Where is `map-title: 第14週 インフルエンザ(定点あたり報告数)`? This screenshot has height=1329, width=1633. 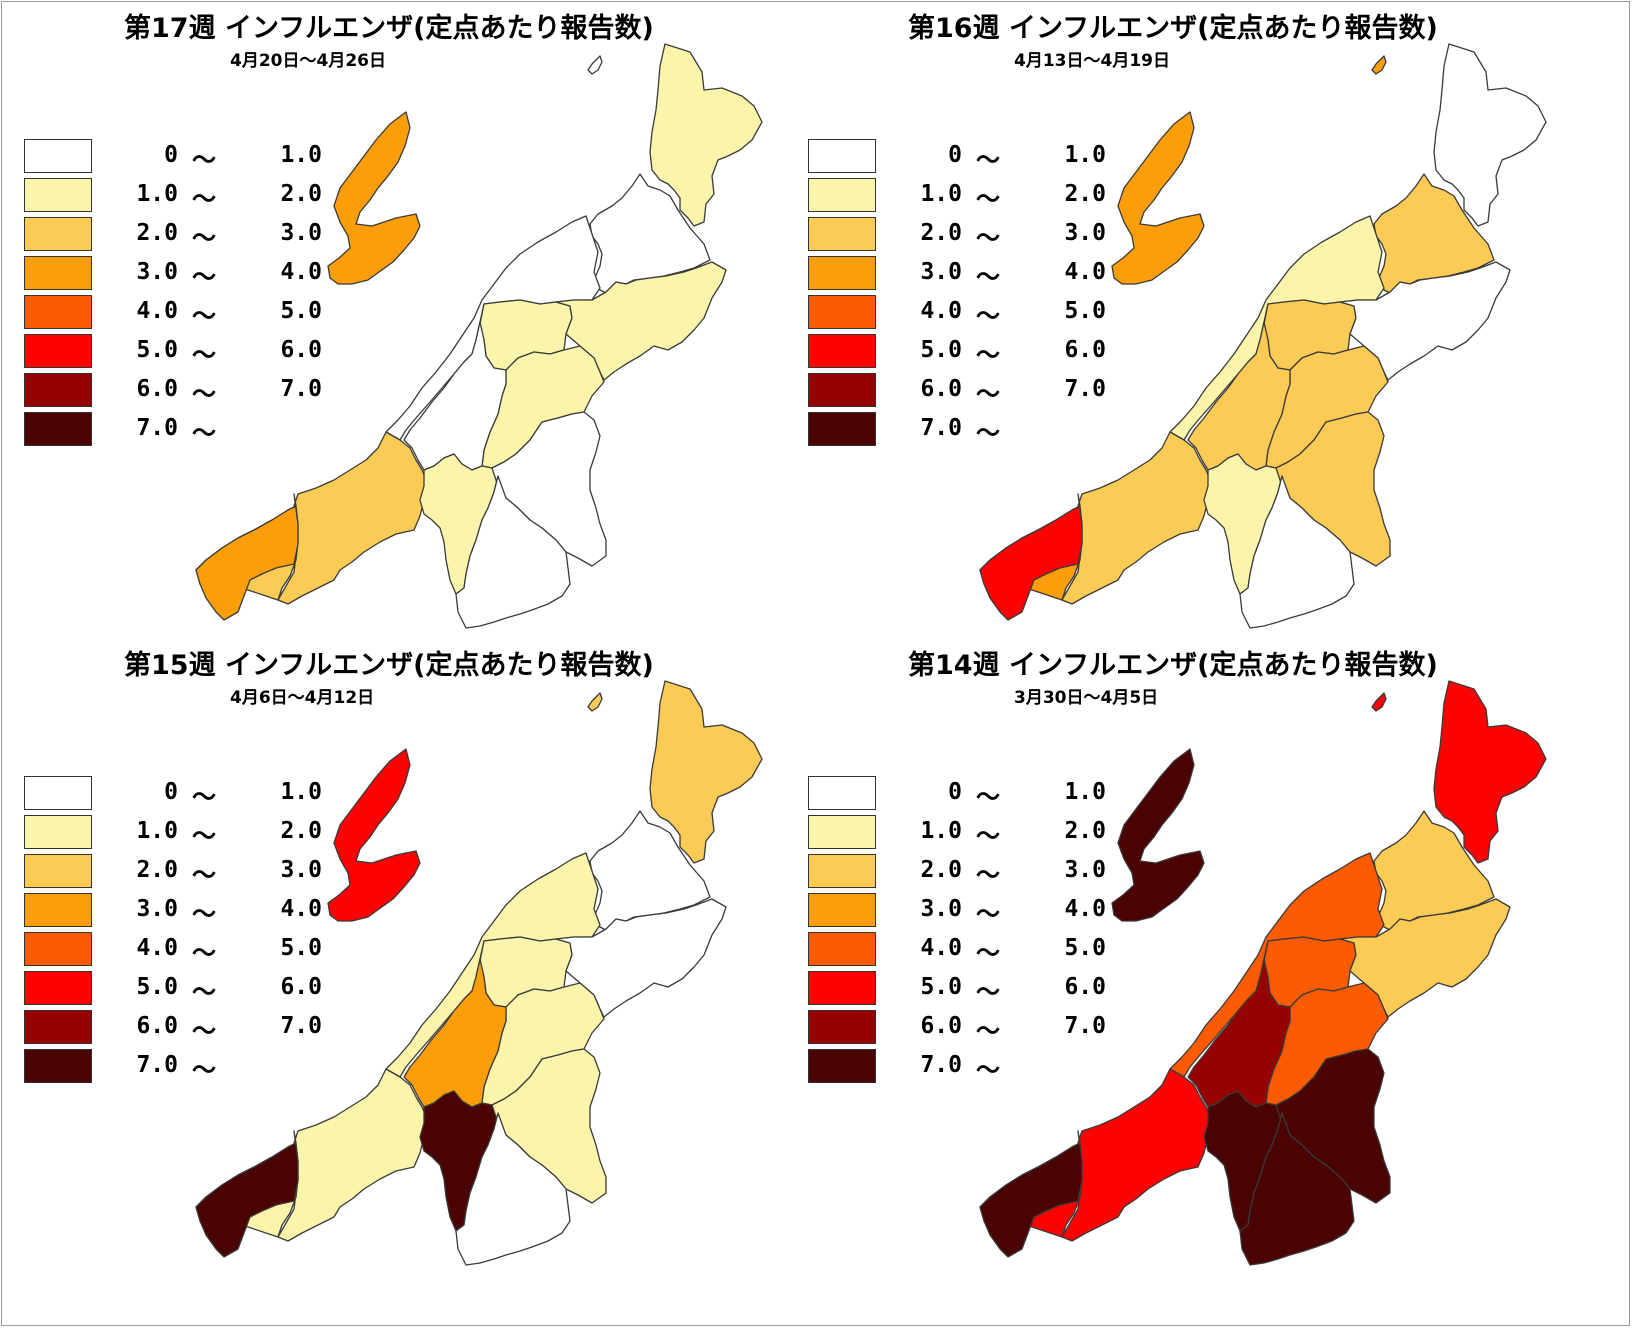 map-title: 第14週 インフルエンザ(定点あたり報告数) is located at coordinates (1173, 665).